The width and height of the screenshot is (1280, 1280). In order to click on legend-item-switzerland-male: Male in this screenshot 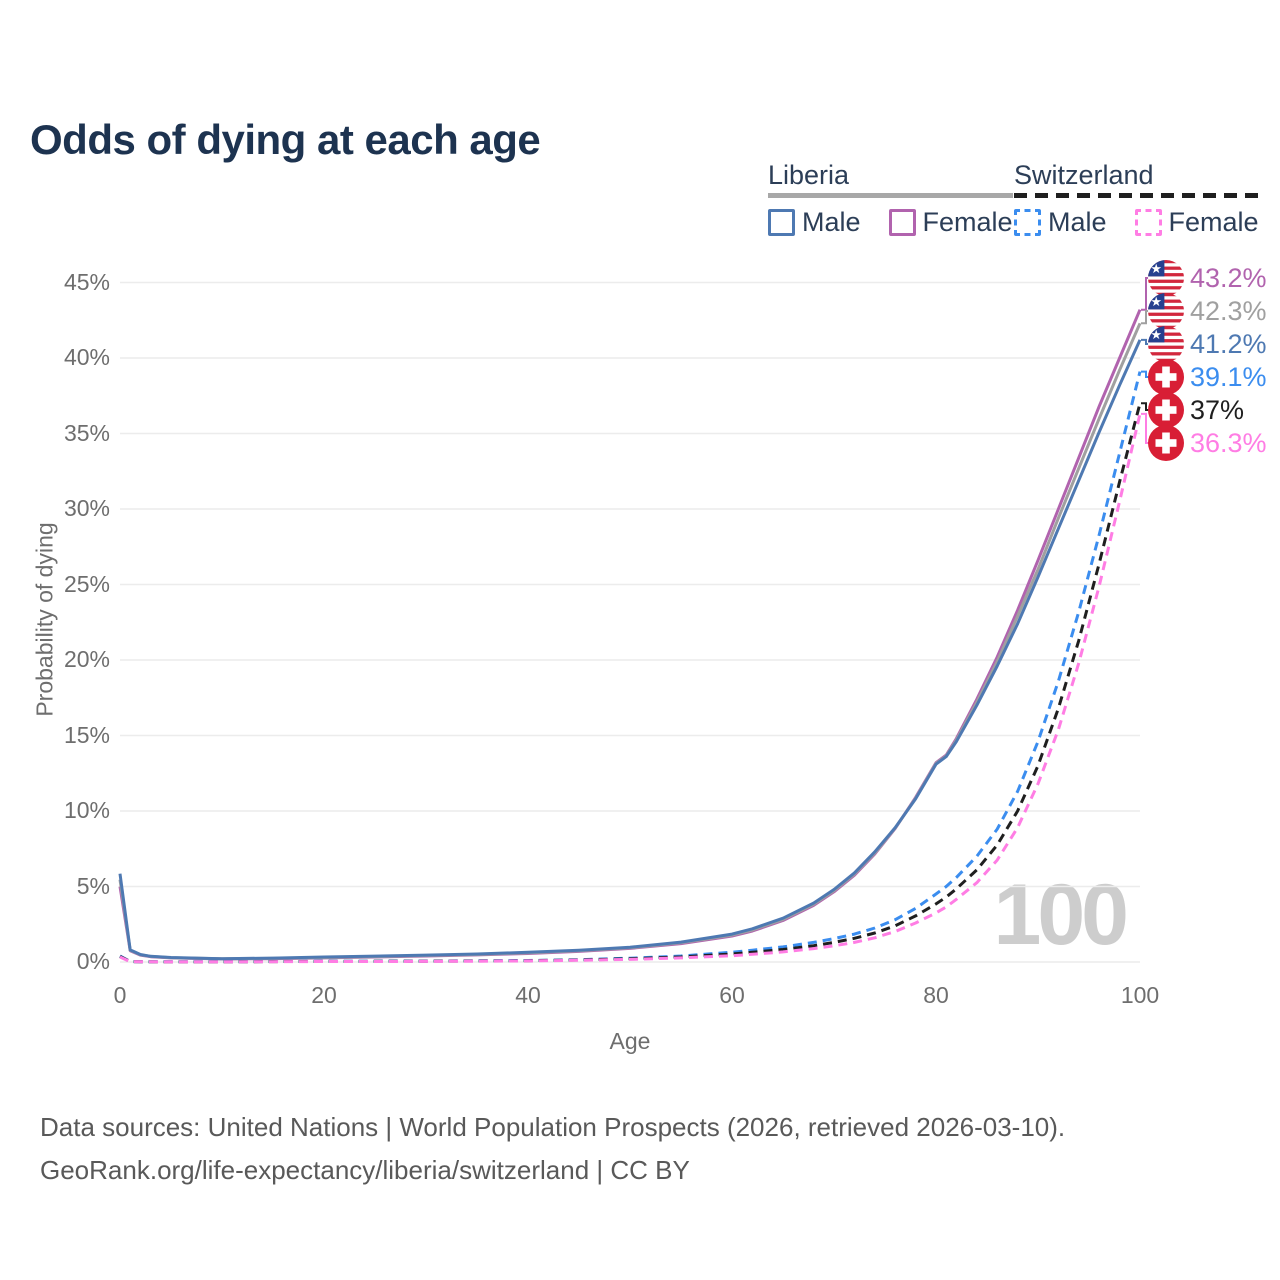, I will do `click(1060, 222)`.